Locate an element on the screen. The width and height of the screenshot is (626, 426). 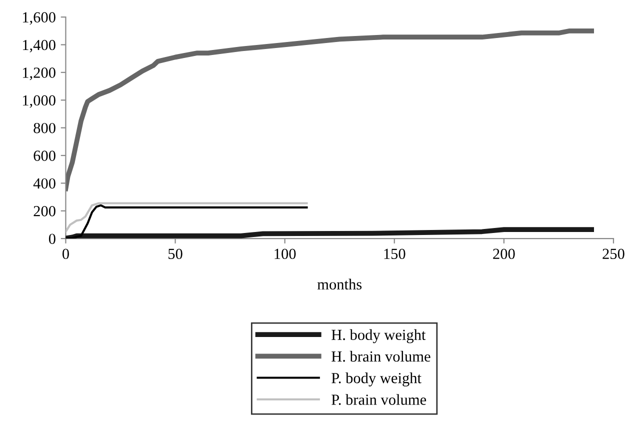
y-tick-label: 600 is located at coordinates (45, 155).